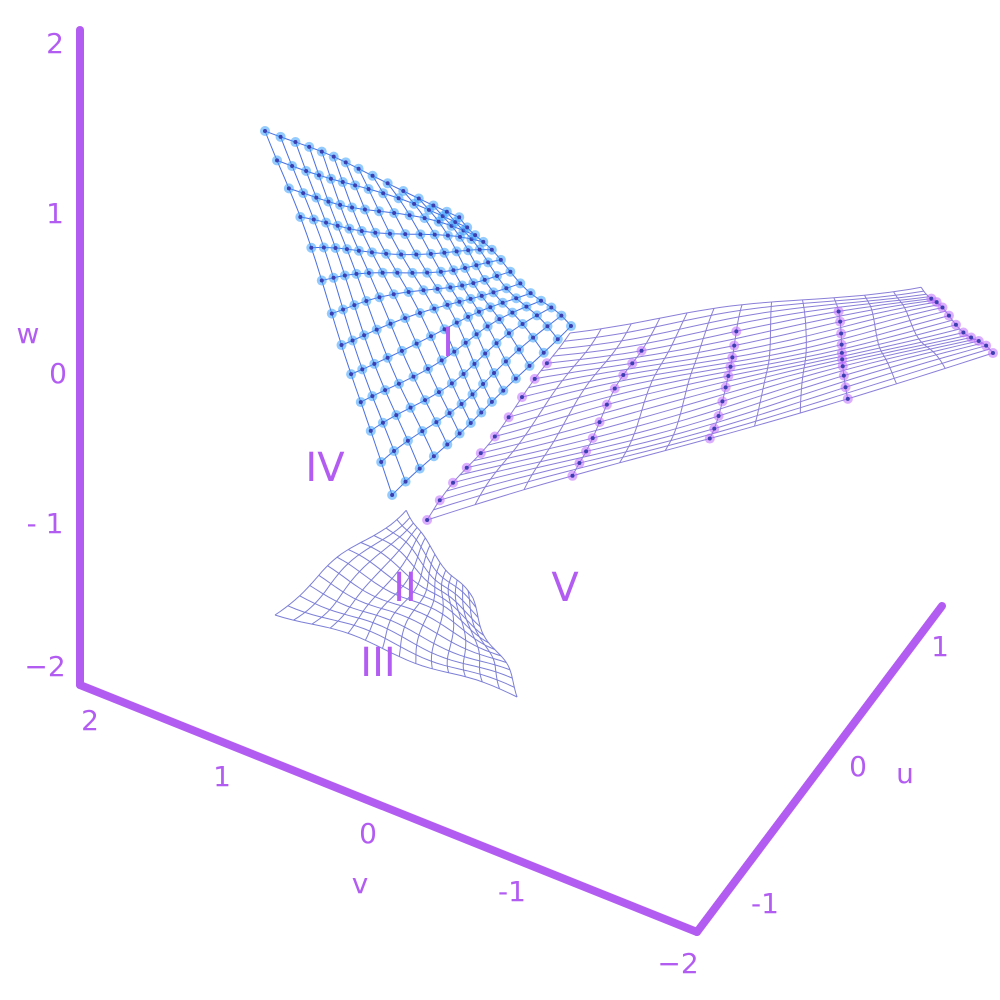  What do you see at coordinates (377, 663) in the screenshot?
I see `region-label: III` at bounding box center [377, 663].